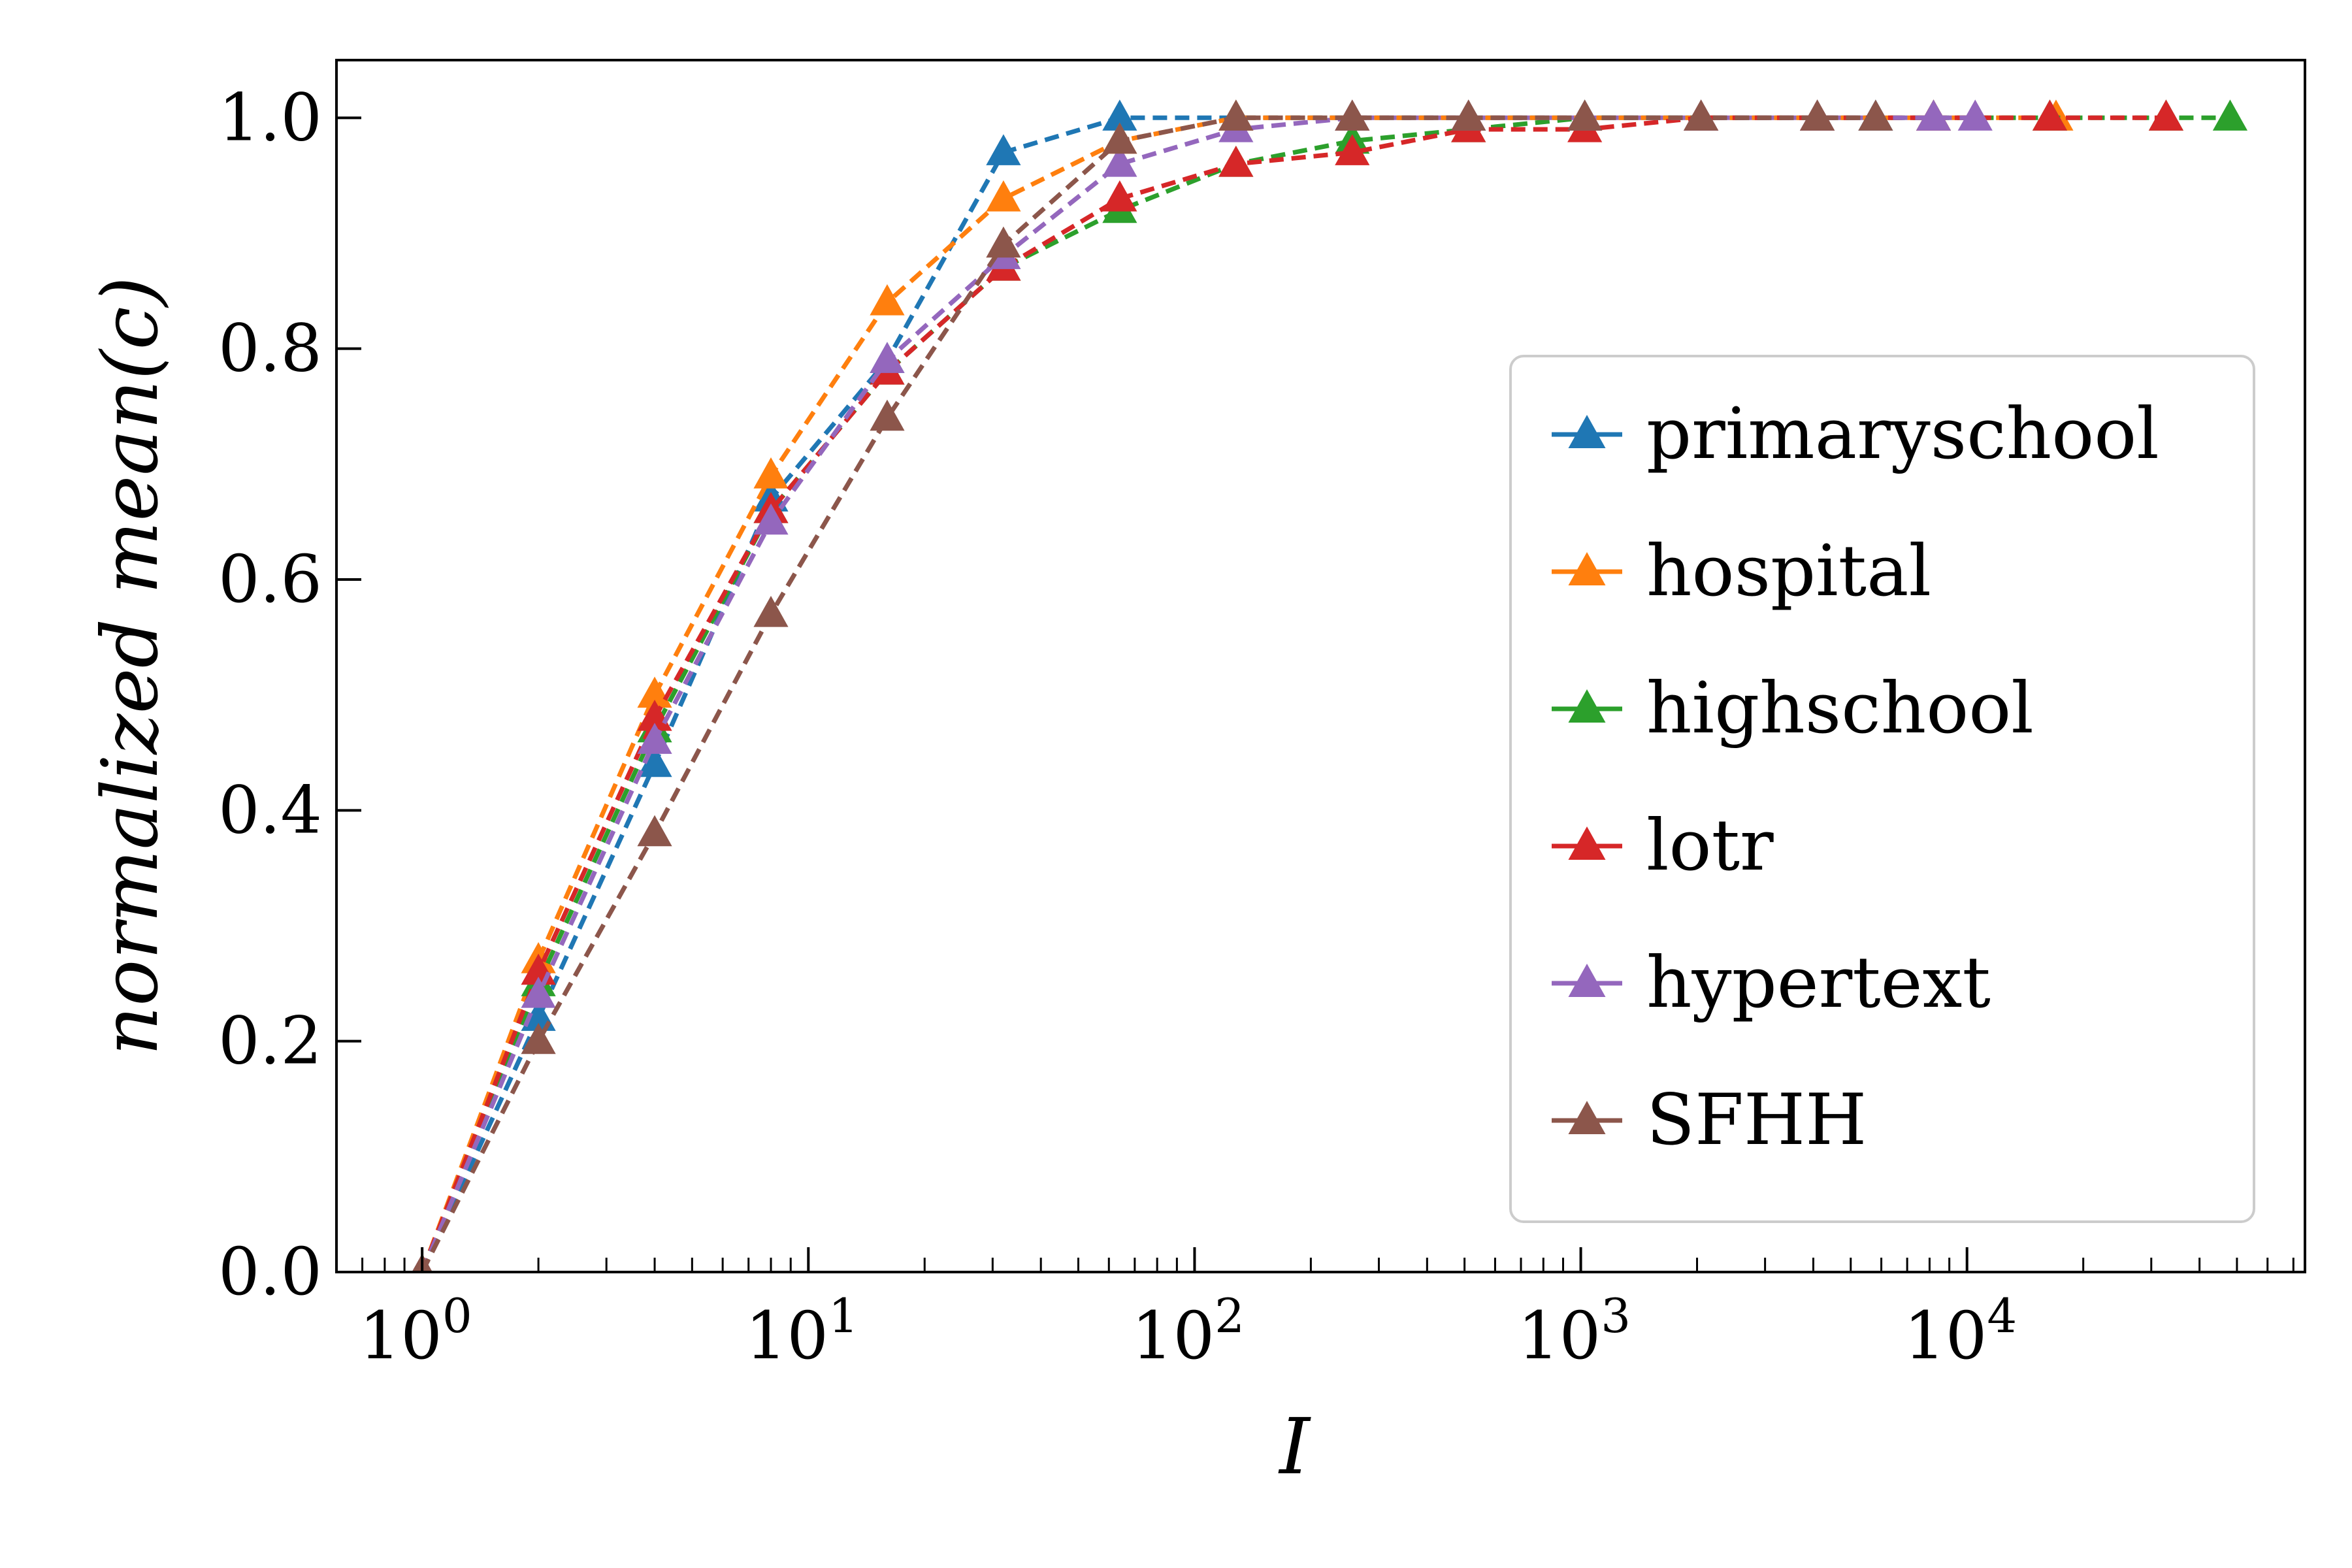 This screenshot has height=1568, width=2352. What do you see at coordinates (1710, 846) in the screenshot?
I see `legend-label: lotr` at bounding box center [1710, 846].